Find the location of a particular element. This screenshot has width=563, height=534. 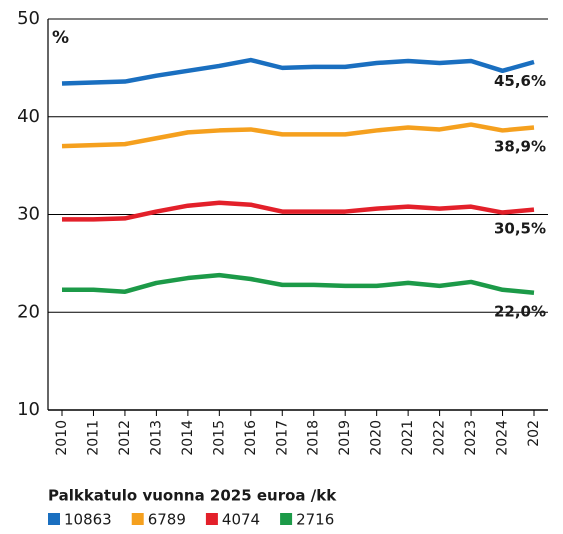

x-tick-label: 2021 is located at coordinates (408, 438).